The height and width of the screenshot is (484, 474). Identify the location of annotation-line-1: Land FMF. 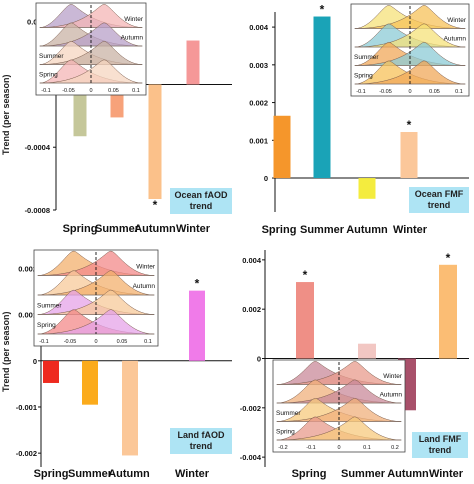
(440, 439).